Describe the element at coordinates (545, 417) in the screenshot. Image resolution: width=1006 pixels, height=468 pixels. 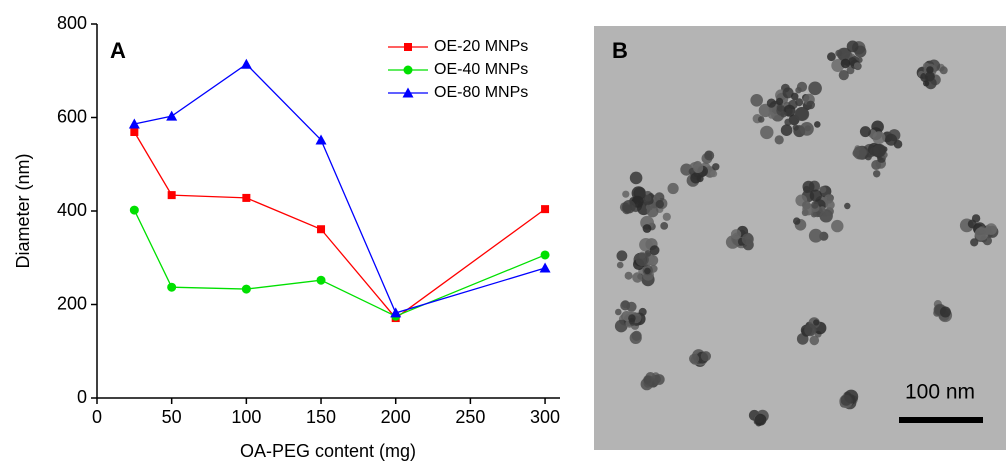
I see `x-tick-label: 300` at that location.